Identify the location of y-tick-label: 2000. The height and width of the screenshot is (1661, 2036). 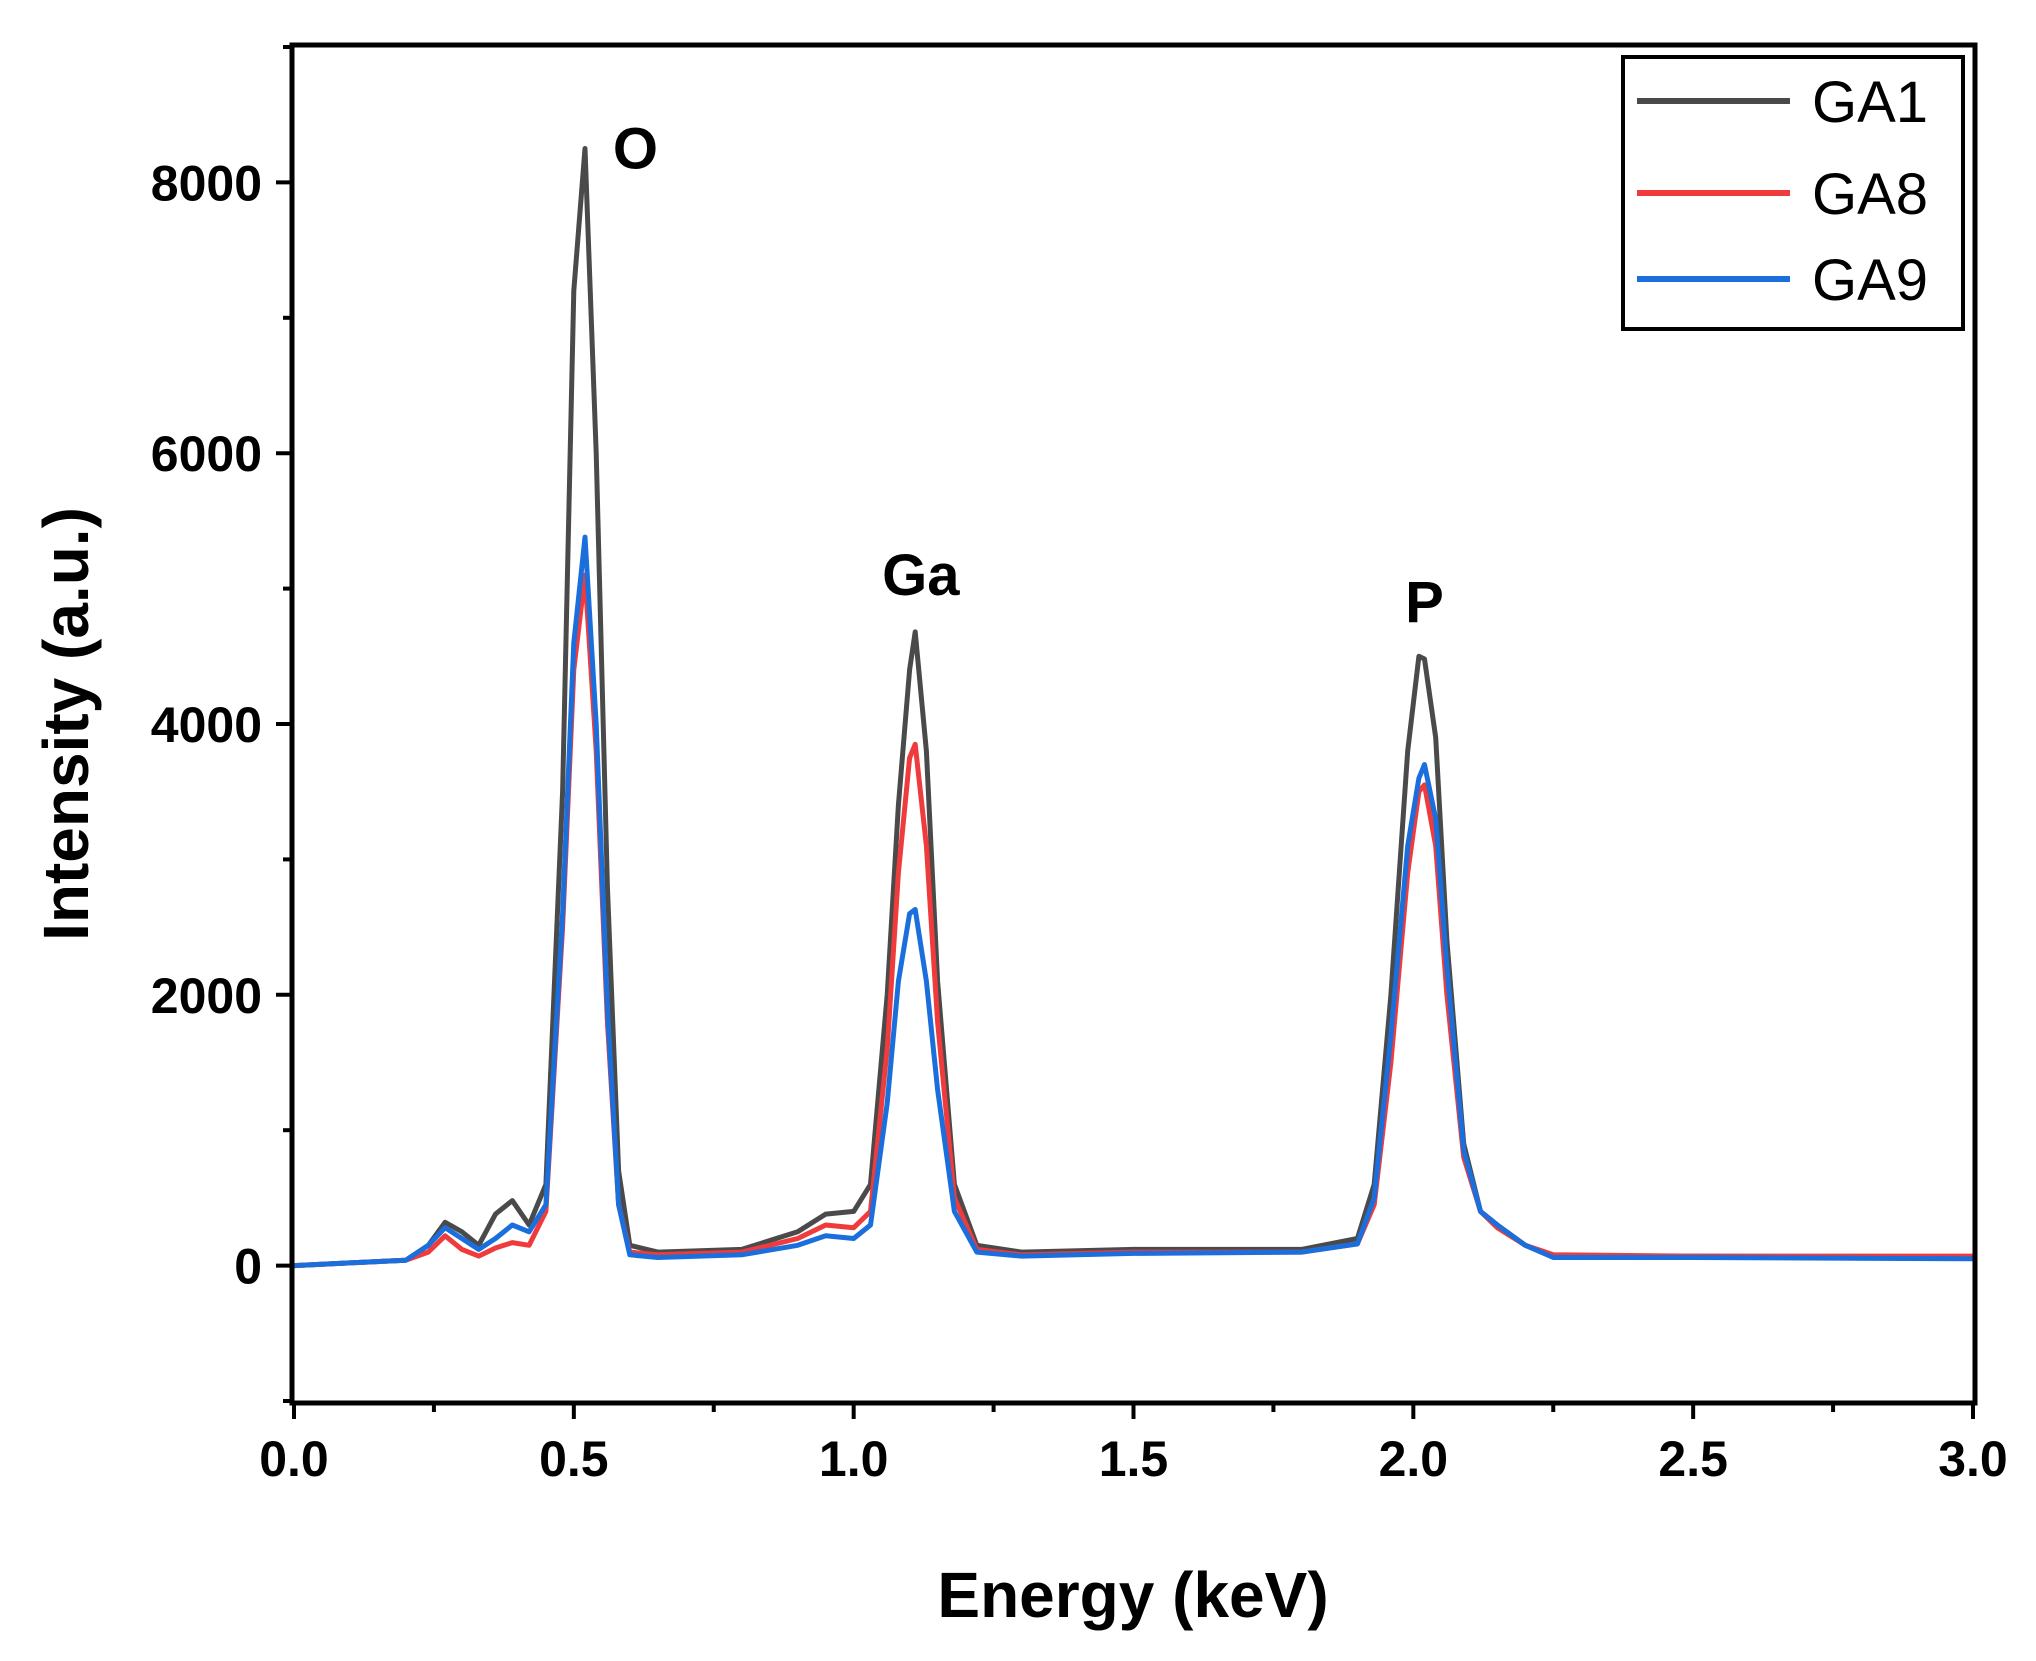
(206, 996).